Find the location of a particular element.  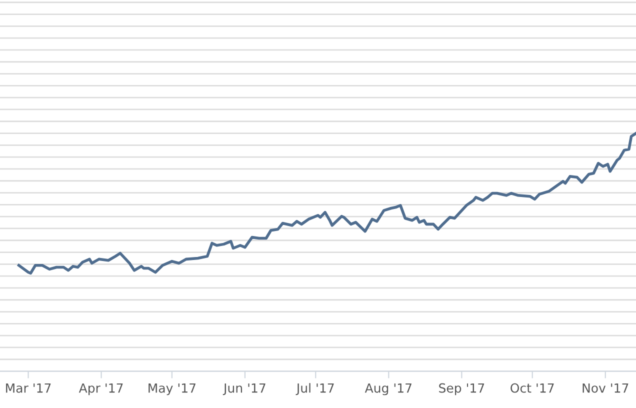

x-tick-label: May '17 is located at coordinates (172, 389).